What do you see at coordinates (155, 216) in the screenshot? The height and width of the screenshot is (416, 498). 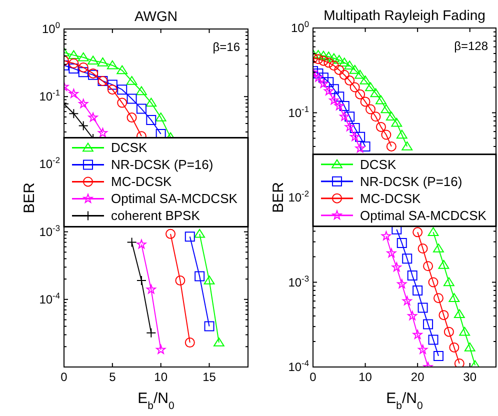 I see `legend-label: coherent BPSK` at bounding box center [155, 216].